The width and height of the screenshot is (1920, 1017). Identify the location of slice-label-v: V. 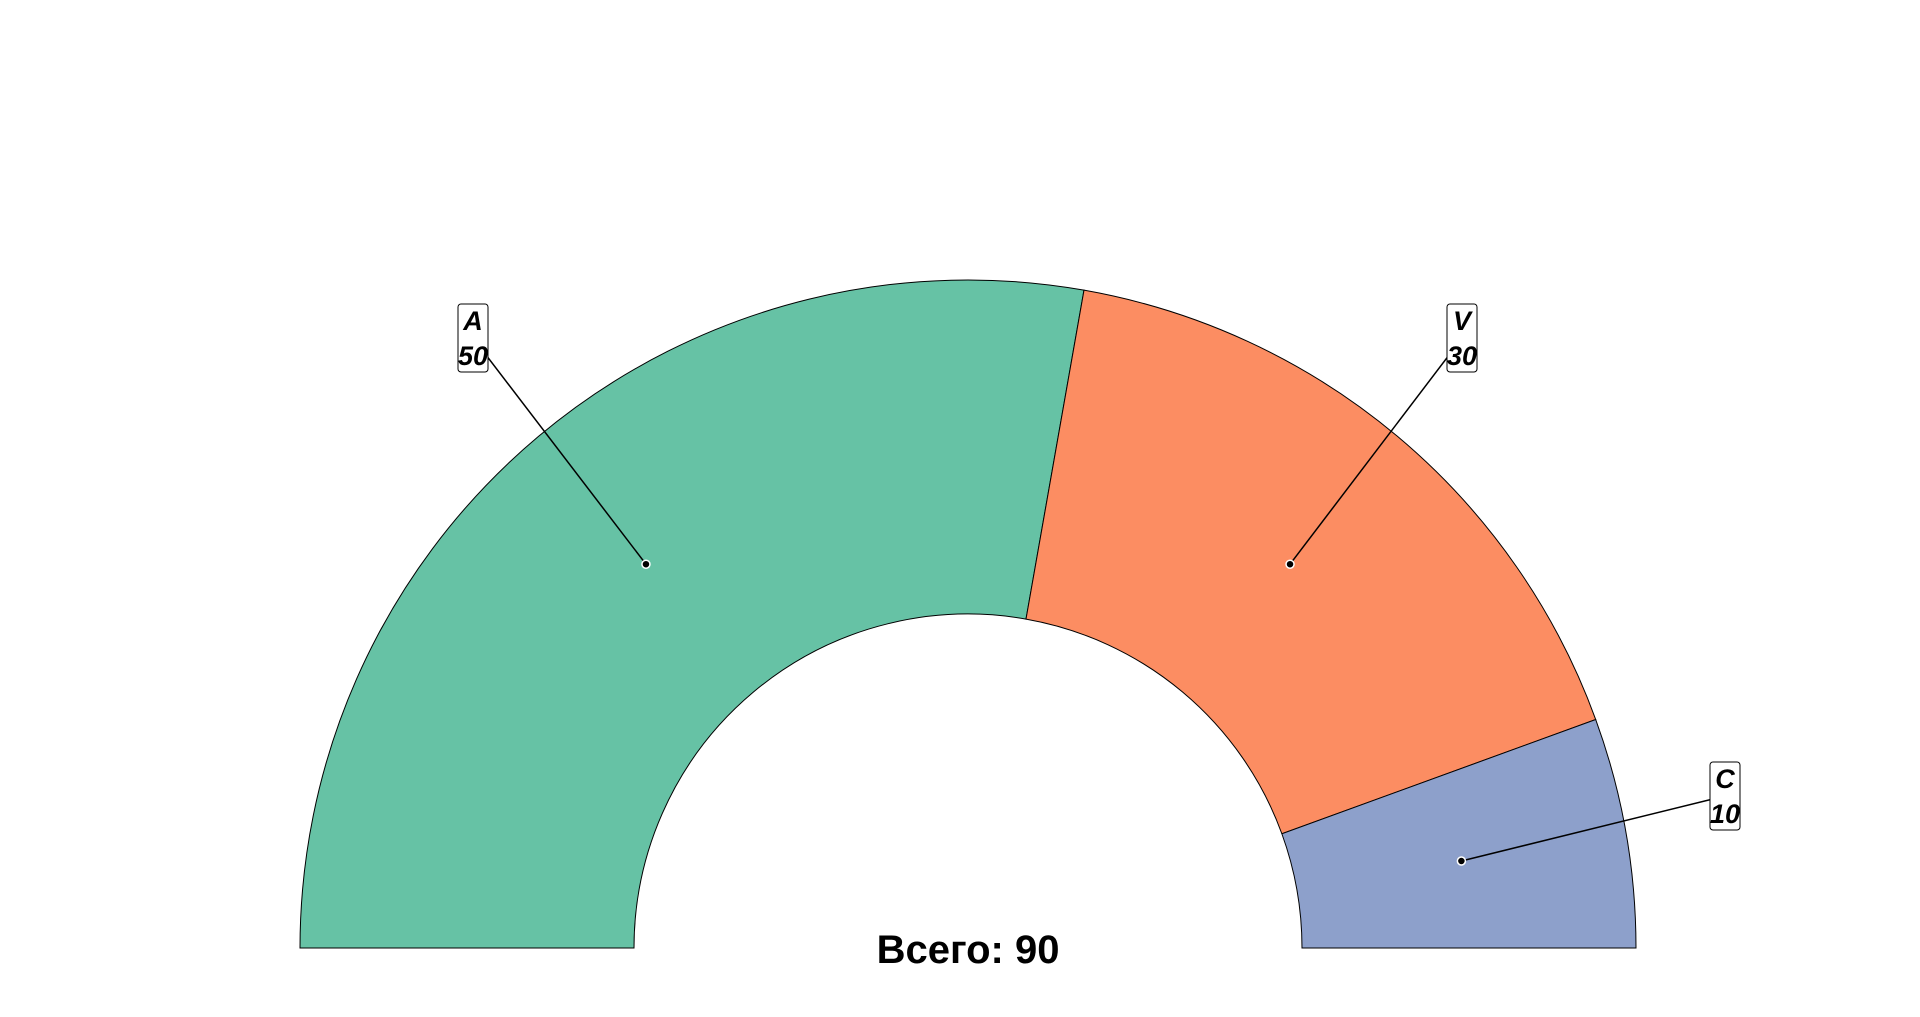
(1463, 321).